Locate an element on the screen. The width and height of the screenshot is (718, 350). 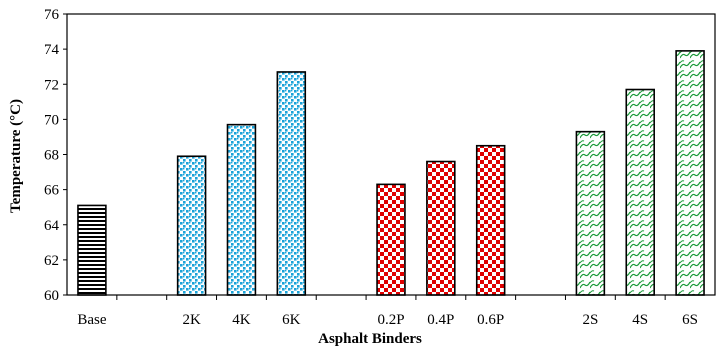
y-tick-label: 66 is located at coordinates (52, 191).